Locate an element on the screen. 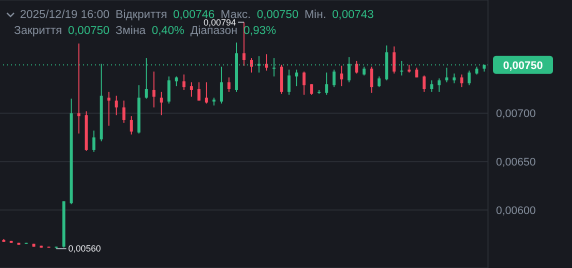  annotation: Закриття is located at coordinates (38, 31).